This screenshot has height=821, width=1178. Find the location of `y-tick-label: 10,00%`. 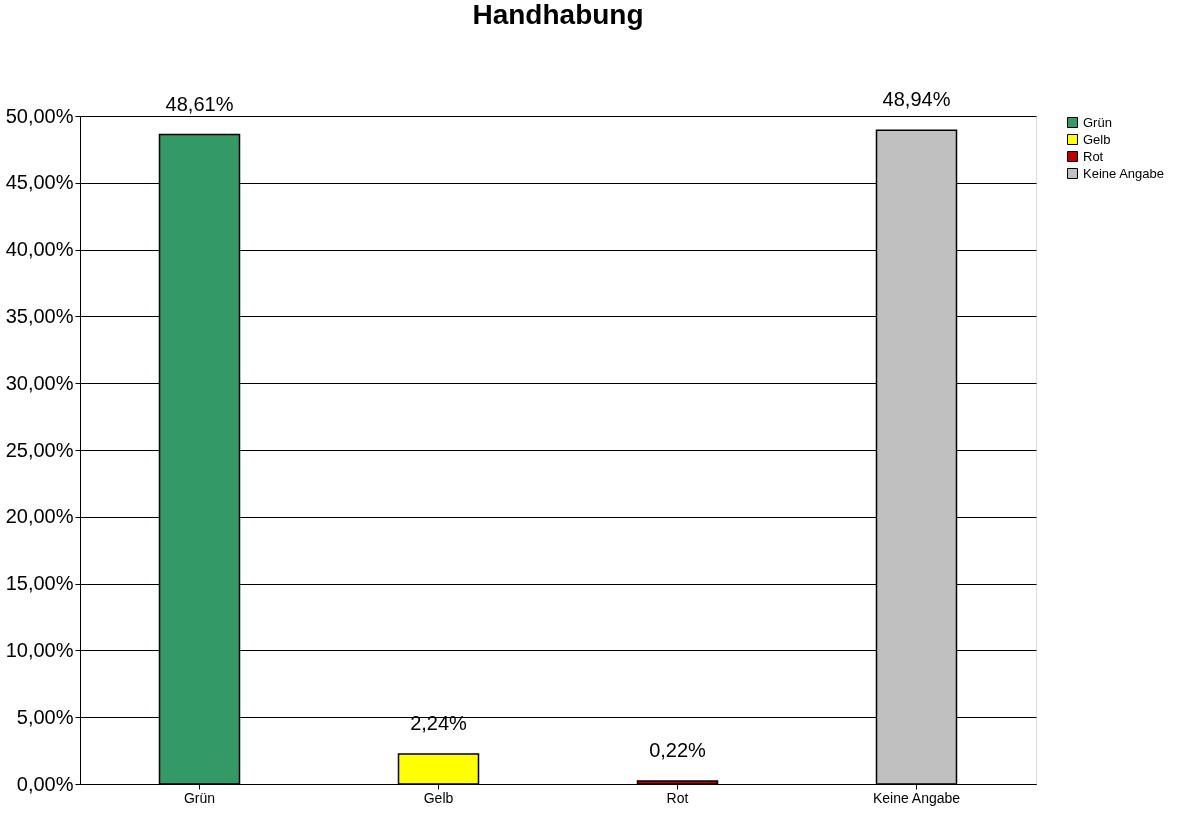

y-tick-label: 10,00% is located at coordinates (39, 649).